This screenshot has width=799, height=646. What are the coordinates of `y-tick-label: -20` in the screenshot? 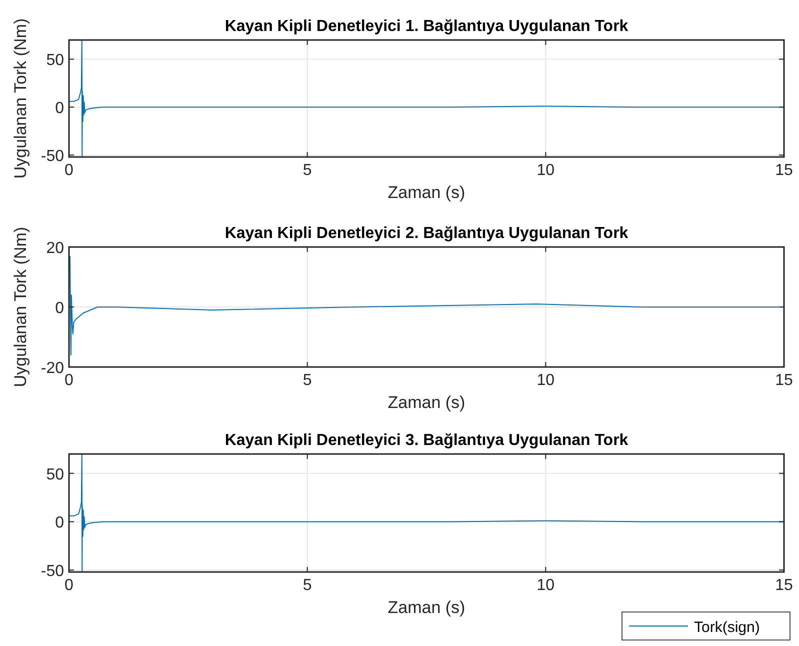 It's located at (52, 368).